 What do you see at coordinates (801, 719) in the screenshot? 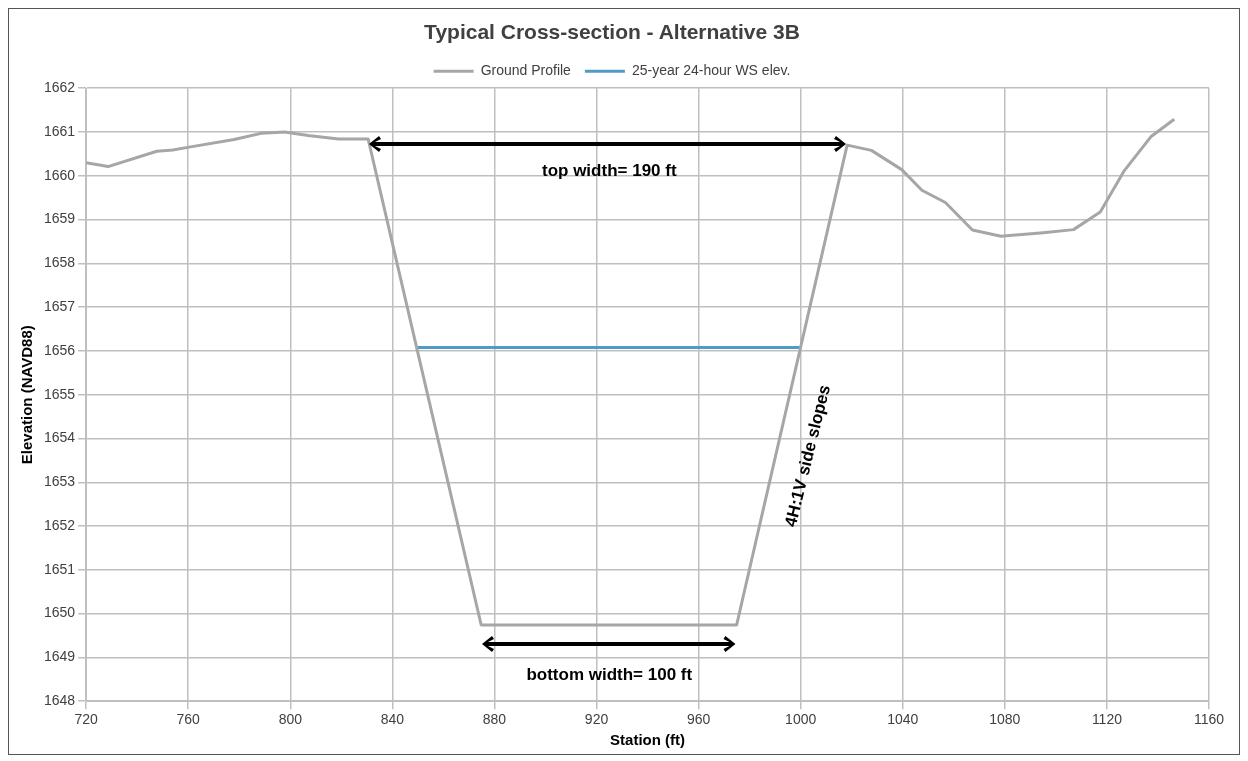
I see `x-tick-label: 1000` at bounding box center [801, 719].